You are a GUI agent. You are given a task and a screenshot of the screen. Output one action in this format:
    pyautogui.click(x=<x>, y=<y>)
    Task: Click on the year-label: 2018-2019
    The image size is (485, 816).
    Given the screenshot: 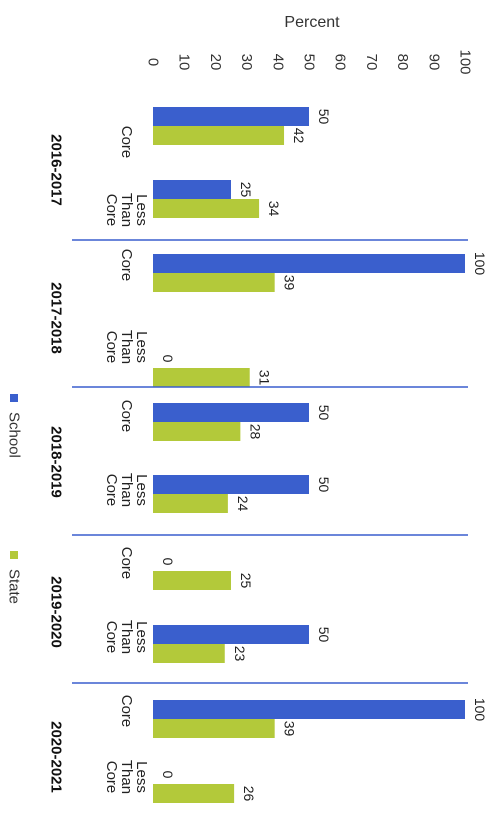 What is the action you would take?
    pyautogui.click(x=56, y=462)
    